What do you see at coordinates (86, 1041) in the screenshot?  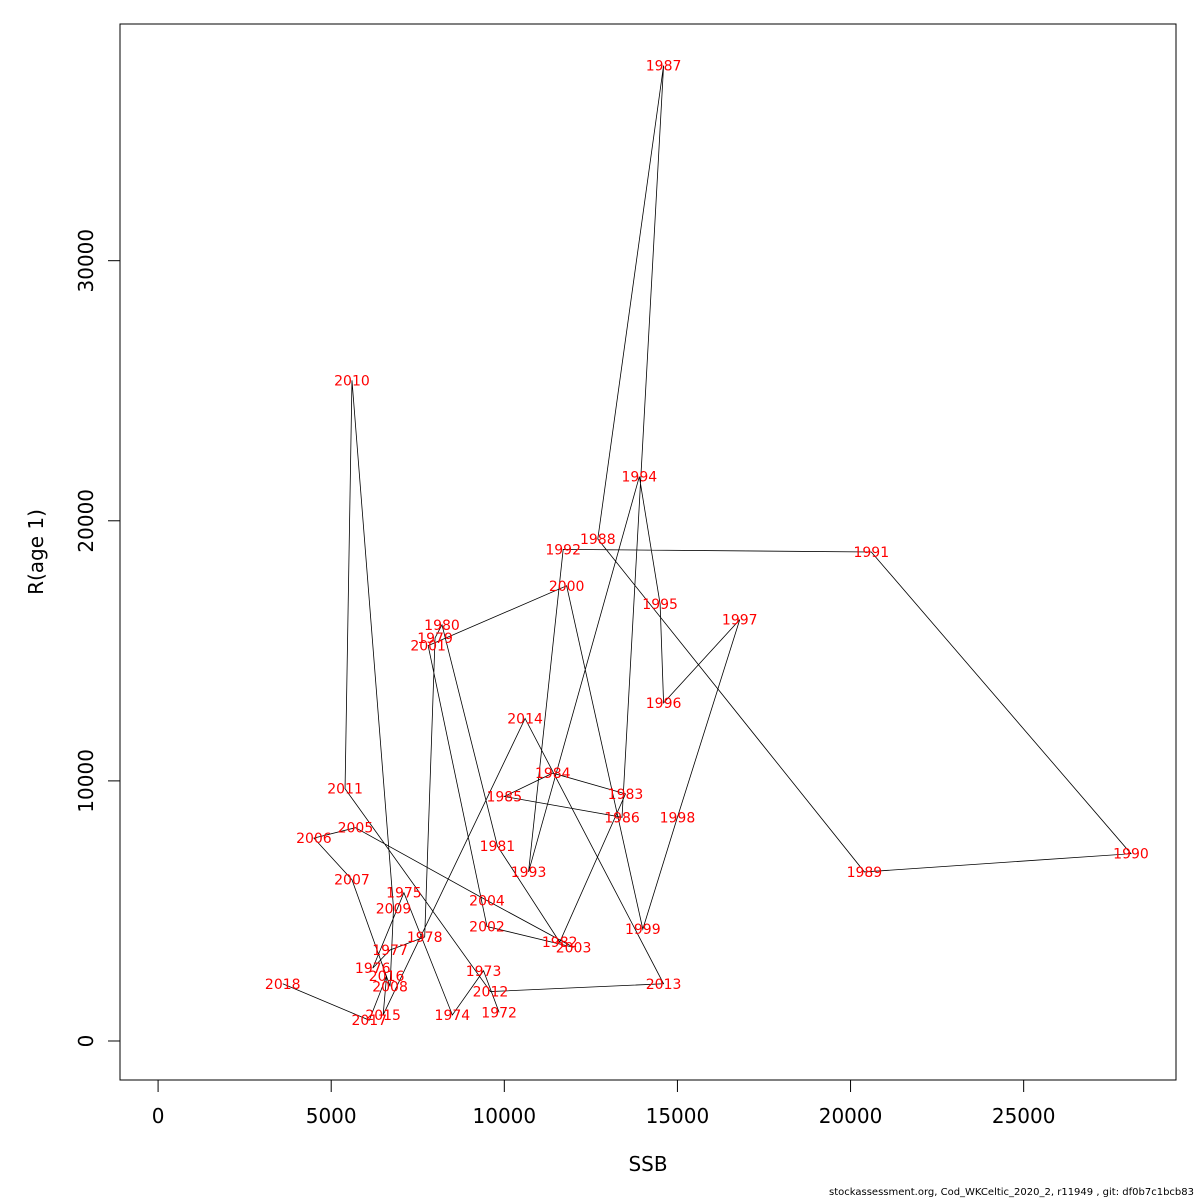 I see `y-tick-label: 0` at bounding box center [86, 1041].